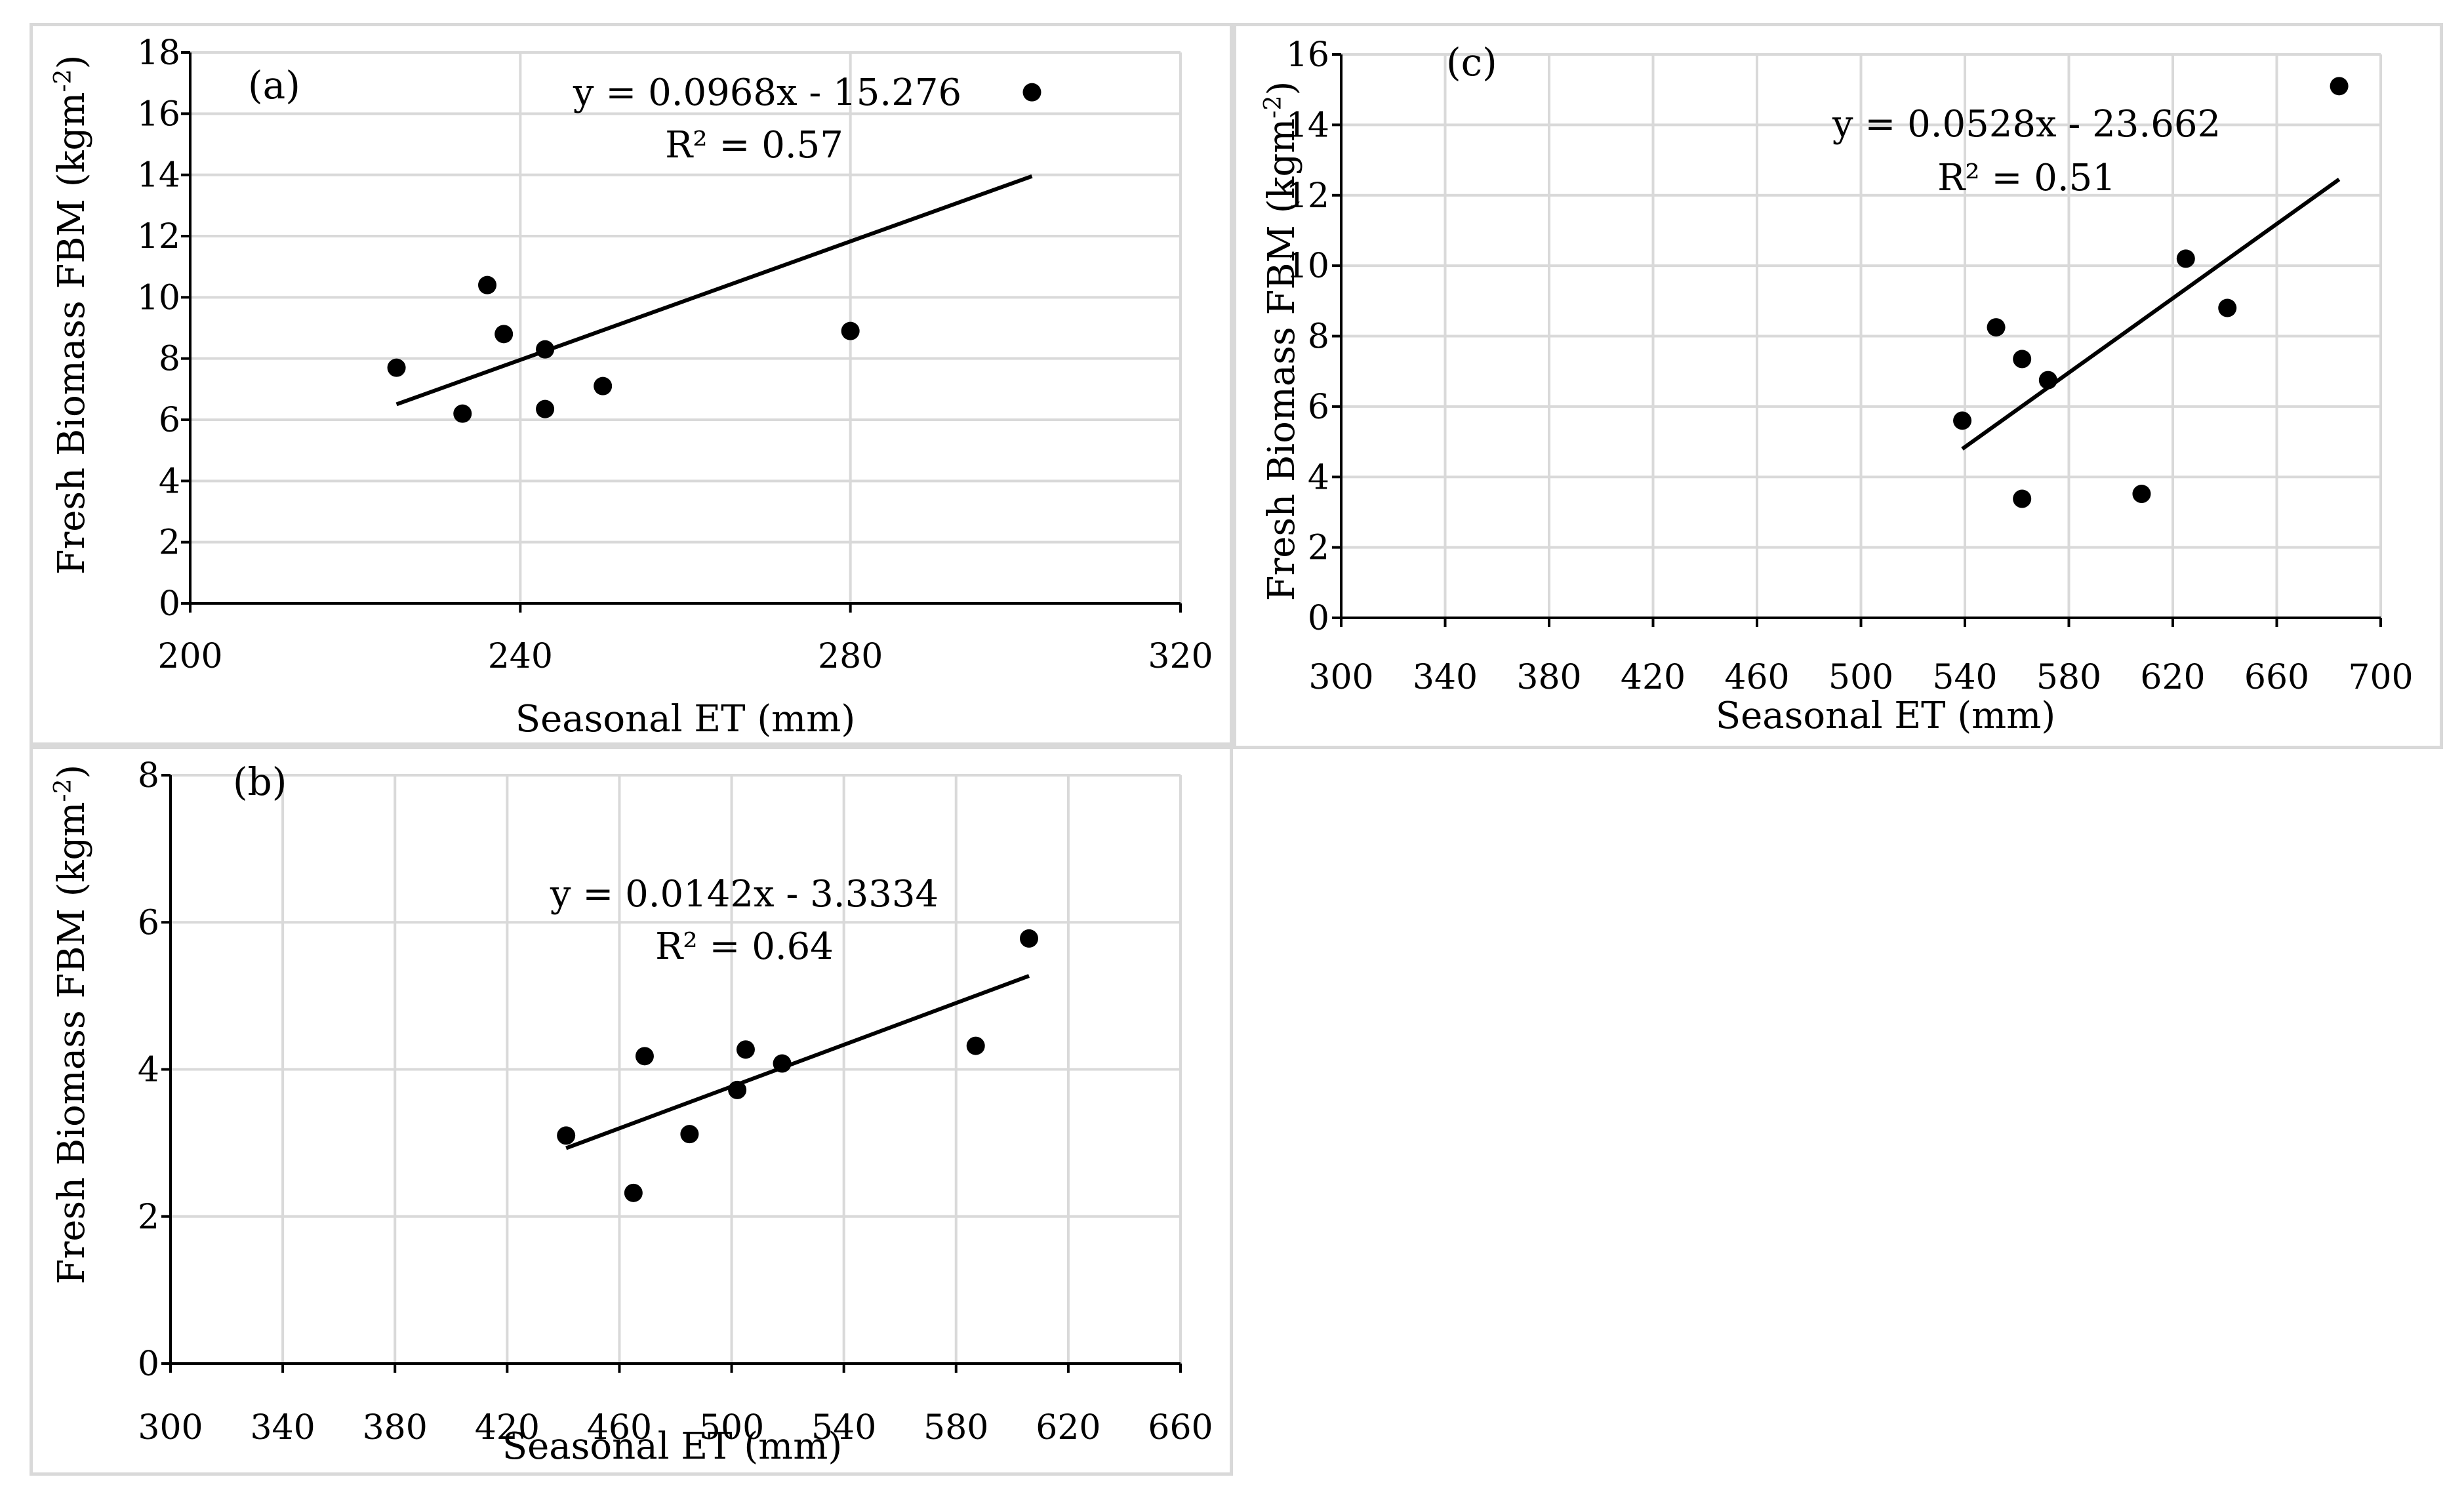 Image resolution: width=2464 pixels, height=1498 pixels. Describe the element at coordinates (169, 604) in the screenshot. I see `chart-a-ytick-label: 0` at that location.